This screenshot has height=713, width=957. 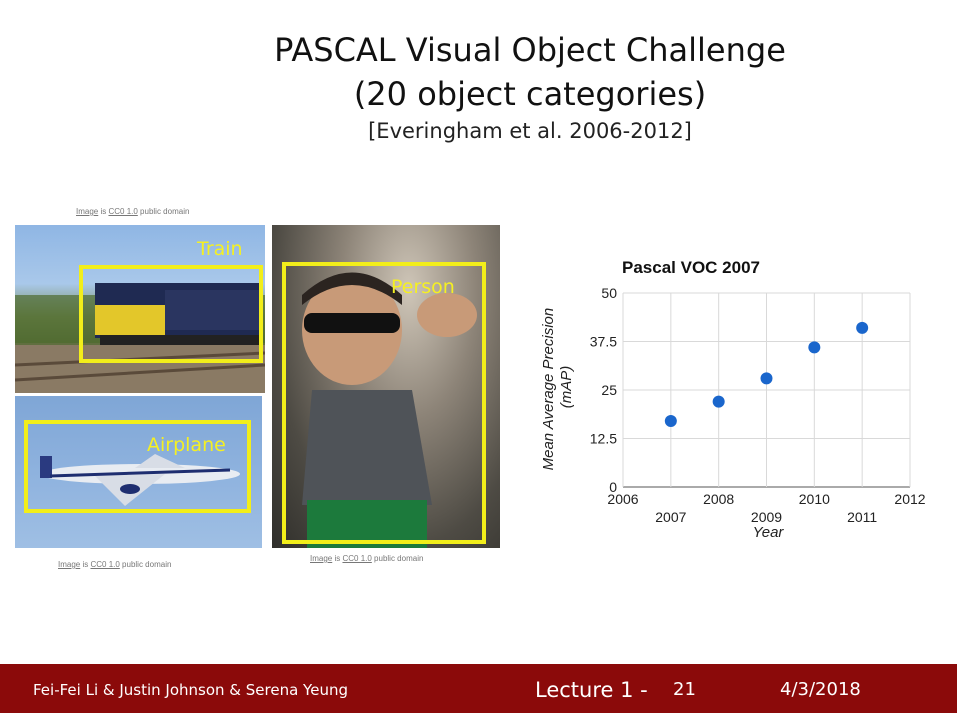 I want to click on train-illustration, so click(x=140, y=338).